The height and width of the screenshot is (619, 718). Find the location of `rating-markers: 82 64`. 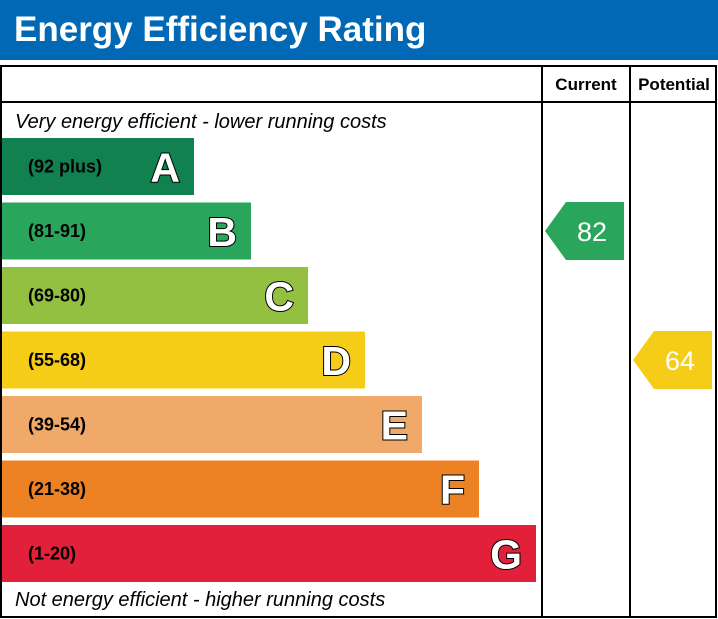

rating-markers: 82 64 is located at coordinates (628, 295).